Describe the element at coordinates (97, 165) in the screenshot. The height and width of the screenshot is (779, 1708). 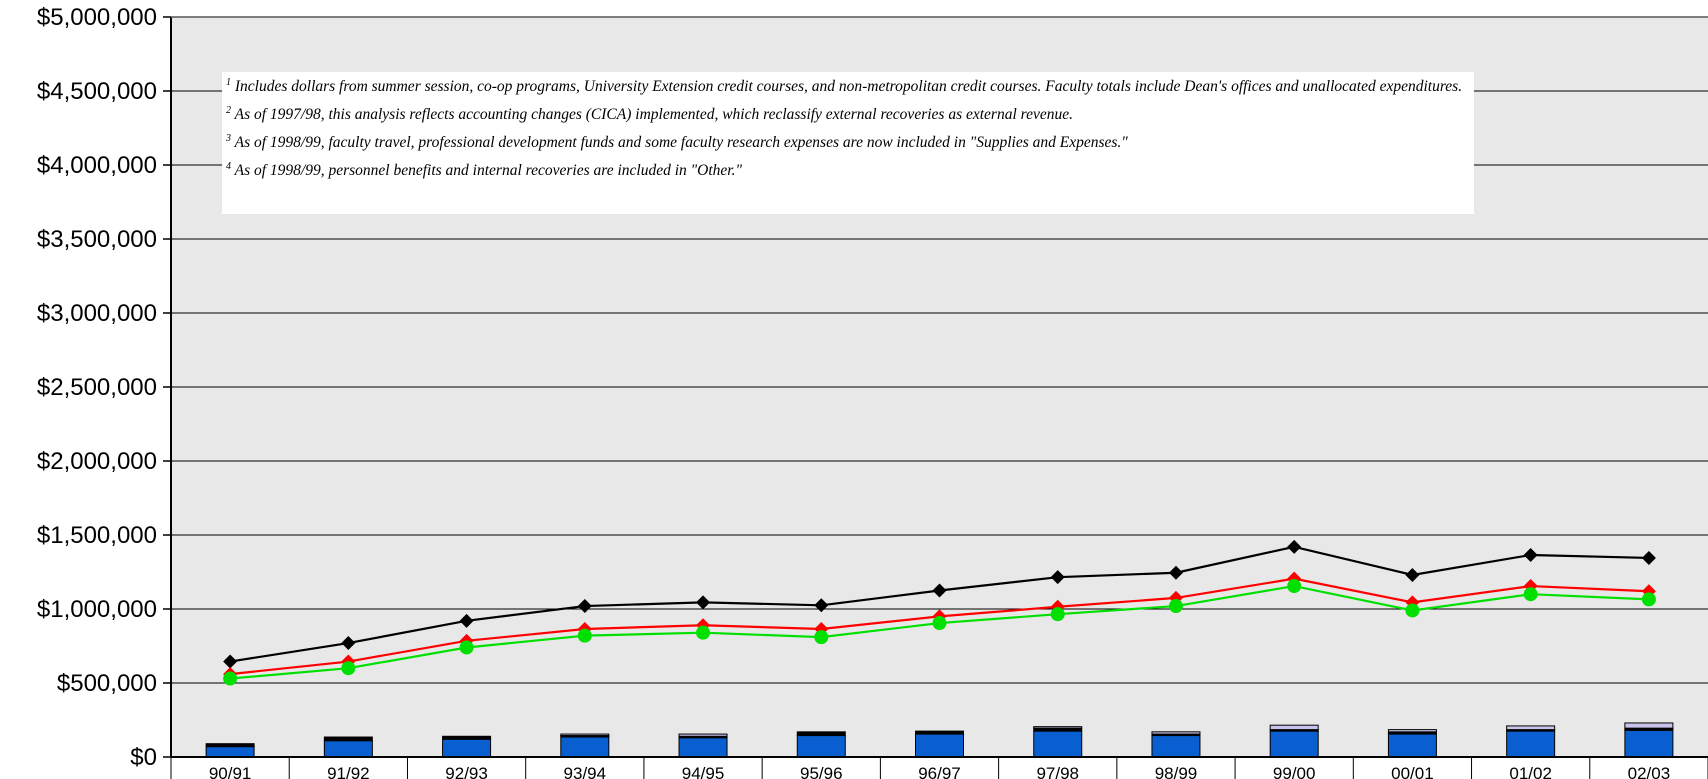
I see `y-tick-label: $4,000,000` at that location.